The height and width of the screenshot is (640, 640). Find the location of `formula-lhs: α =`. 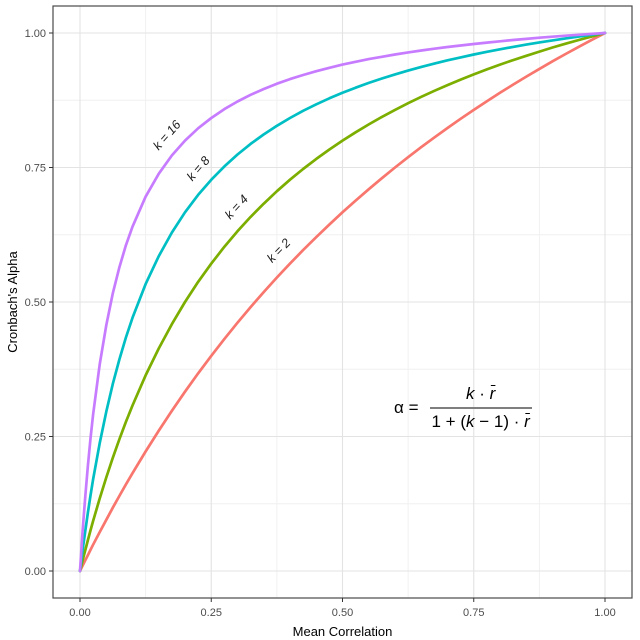

formula-lhs: α = is located at coordinates (406, 408).